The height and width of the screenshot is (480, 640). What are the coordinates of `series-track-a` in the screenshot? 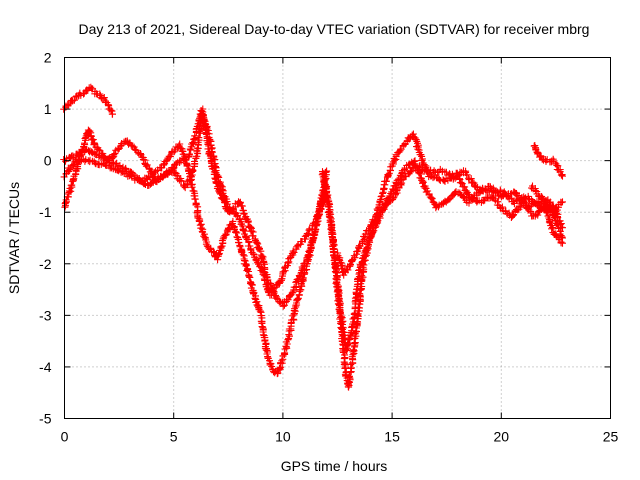 It's located at (88, 100).